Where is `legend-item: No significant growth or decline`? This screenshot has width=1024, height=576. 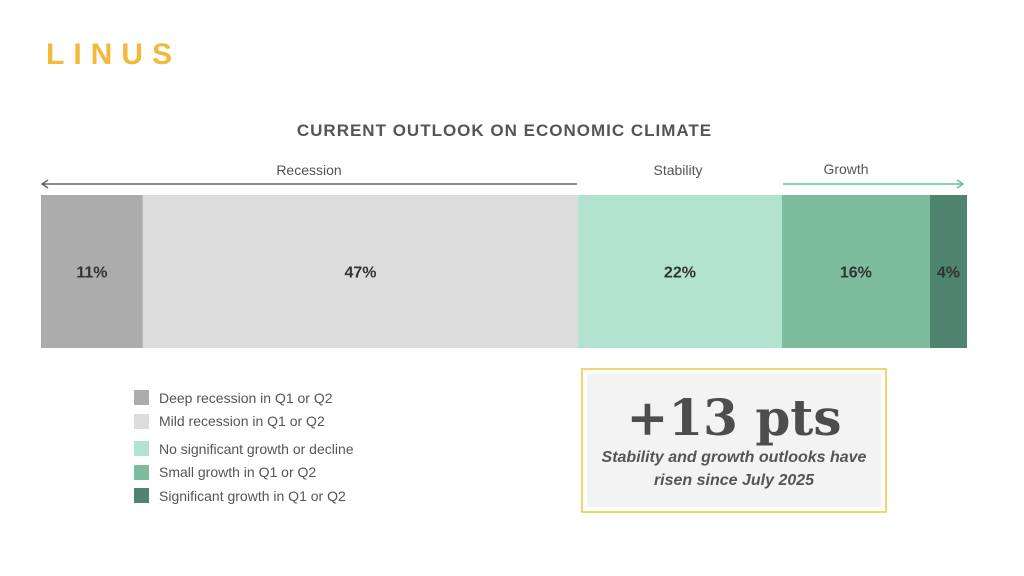 legend-item: No significant growth or decline is located at coordinates (244, 449).